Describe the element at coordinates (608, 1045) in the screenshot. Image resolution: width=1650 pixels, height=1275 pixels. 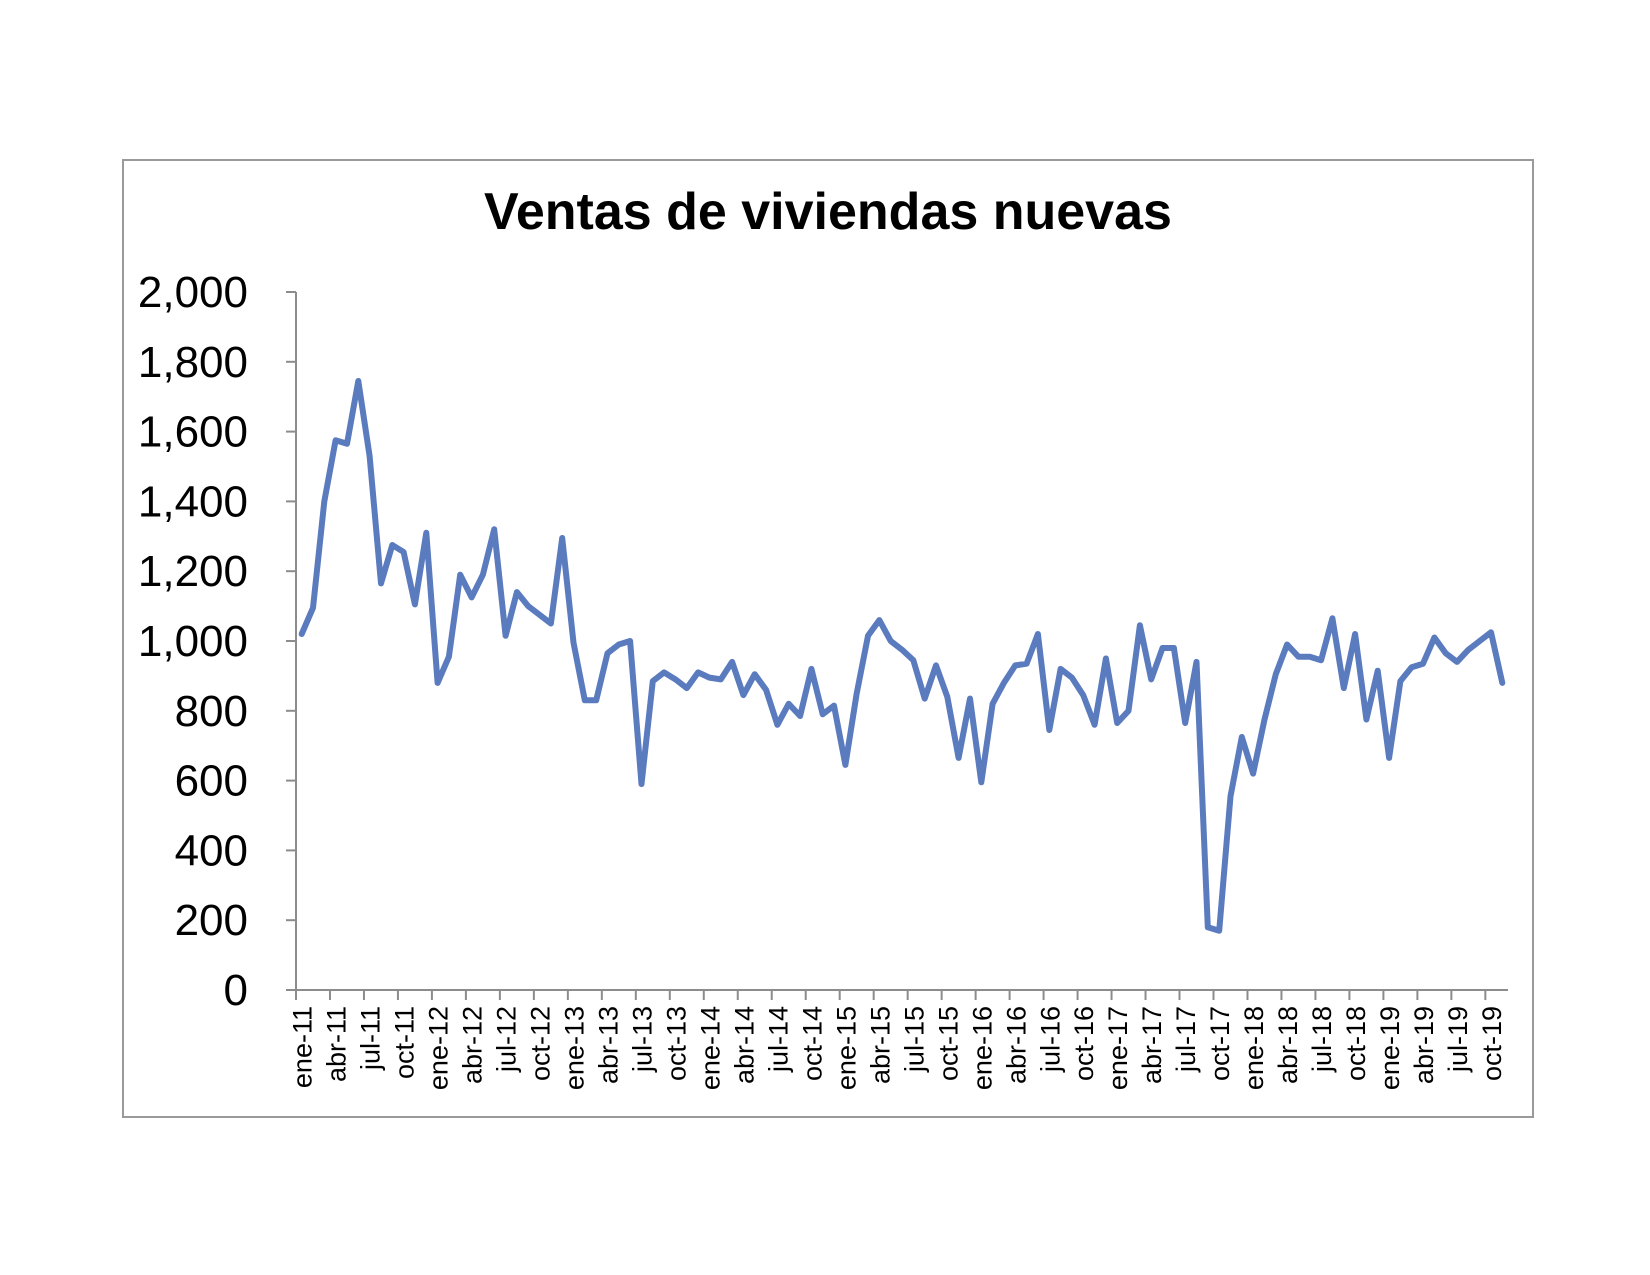
I see `x-tick-label: abr-13` at that location.